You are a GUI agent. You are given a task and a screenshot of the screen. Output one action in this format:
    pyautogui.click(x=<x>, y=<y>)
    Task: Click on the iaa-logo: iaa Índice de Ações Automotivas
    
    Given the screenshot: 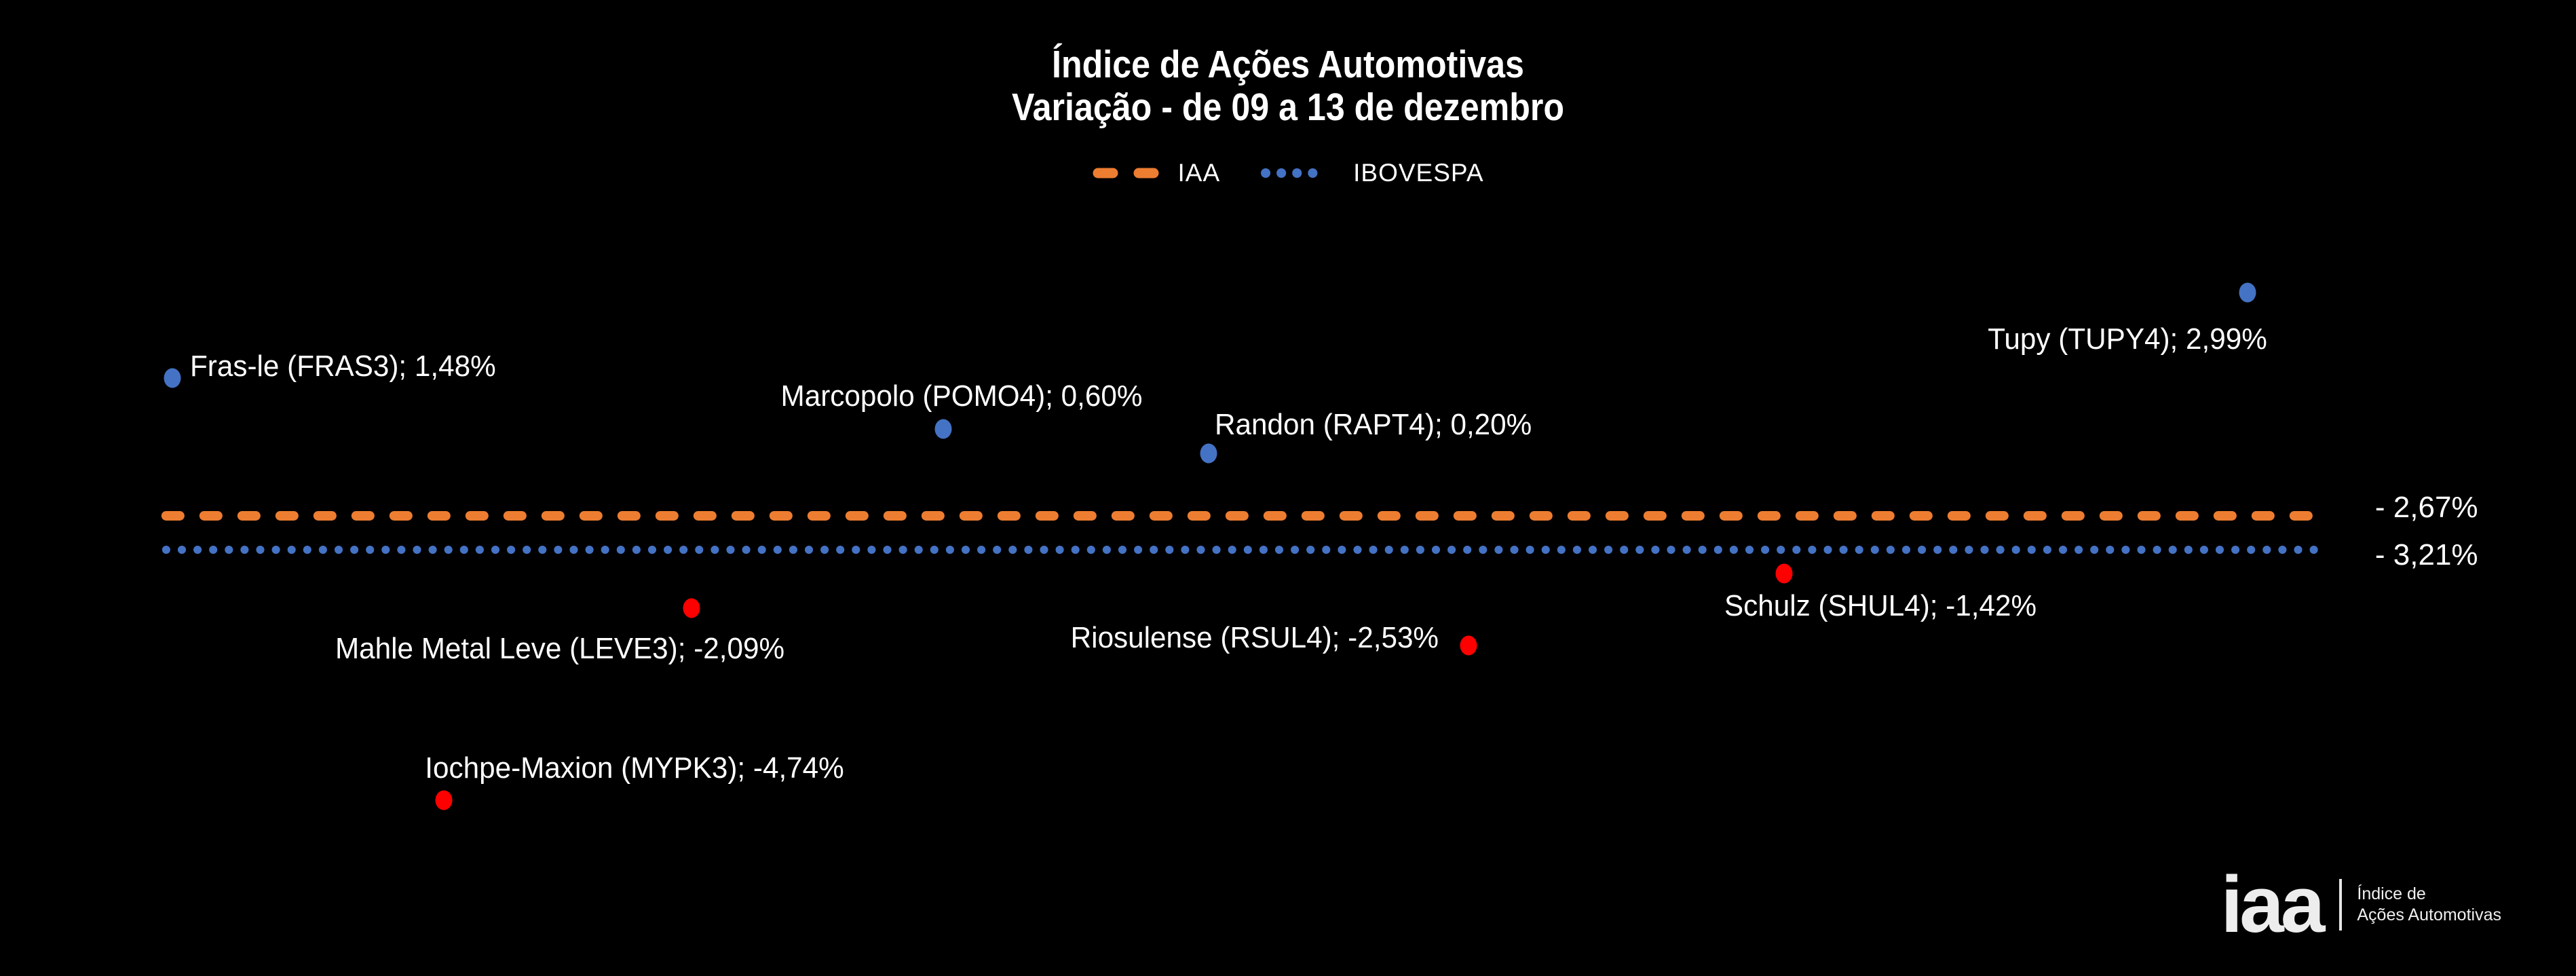 What is the action you would take?
    pyautogui.click(x=2360, y=904)
    